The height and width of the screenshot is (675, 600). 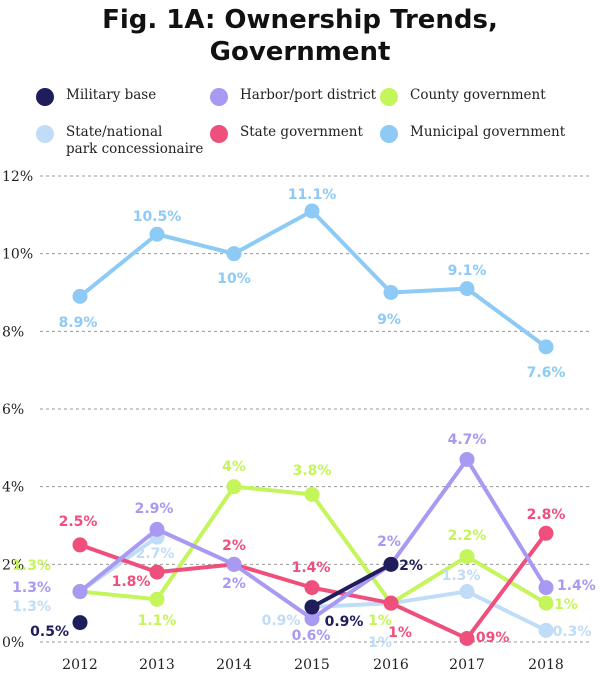 I want to click on data-point-county-2013, so click(x=157, y=599).